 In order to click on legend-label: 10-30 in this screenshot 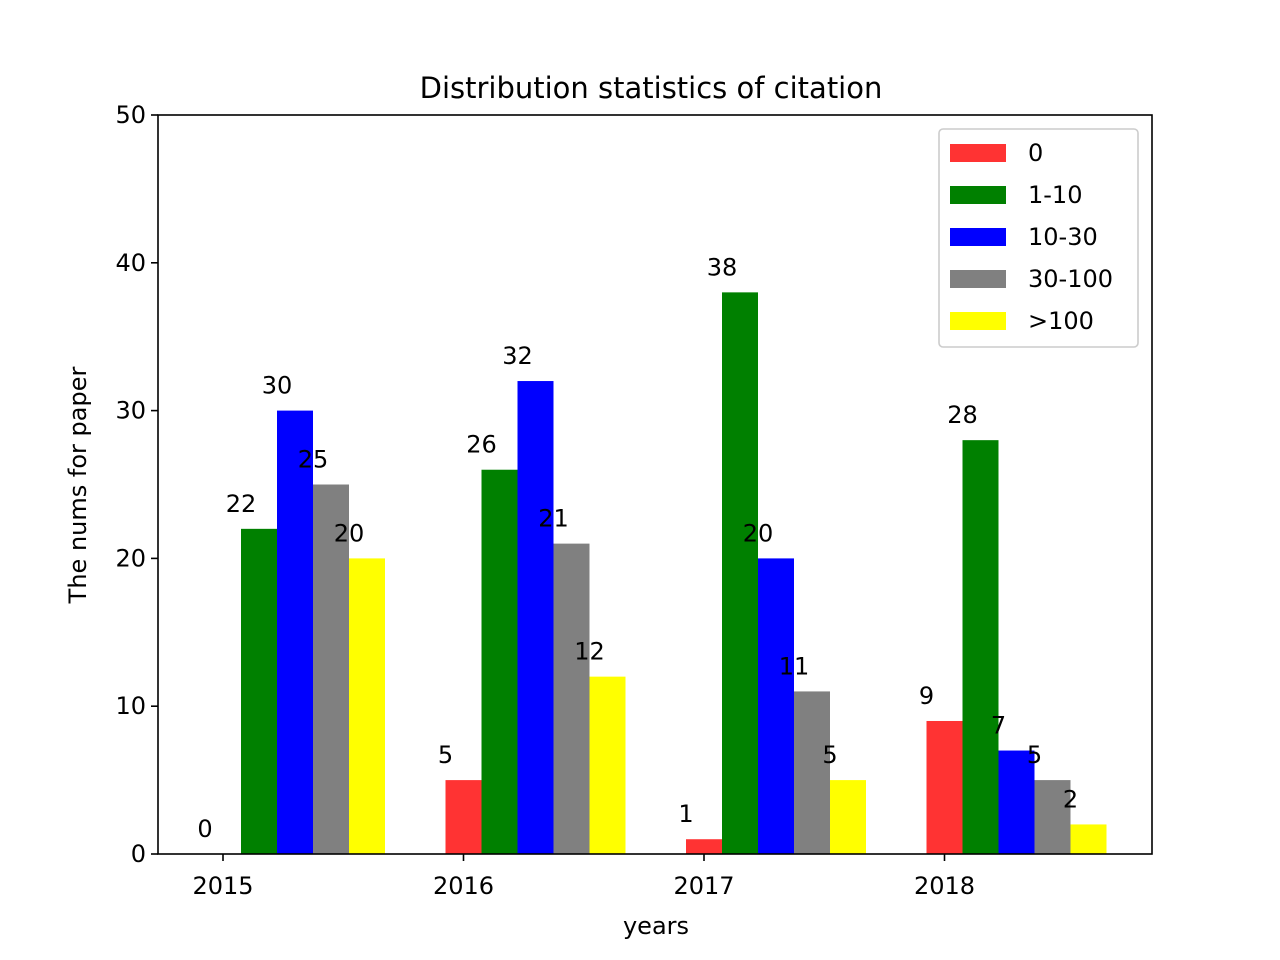, I will do `click(1063, 237)`.